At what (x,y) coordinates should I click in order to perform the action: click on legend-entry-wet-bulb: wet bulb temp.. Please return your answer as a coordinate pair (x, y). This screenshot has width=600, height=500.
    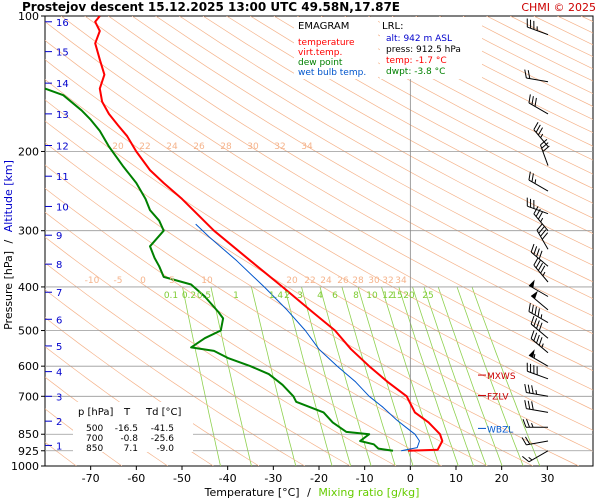
    Looking at the image, I should click on (332, 73).